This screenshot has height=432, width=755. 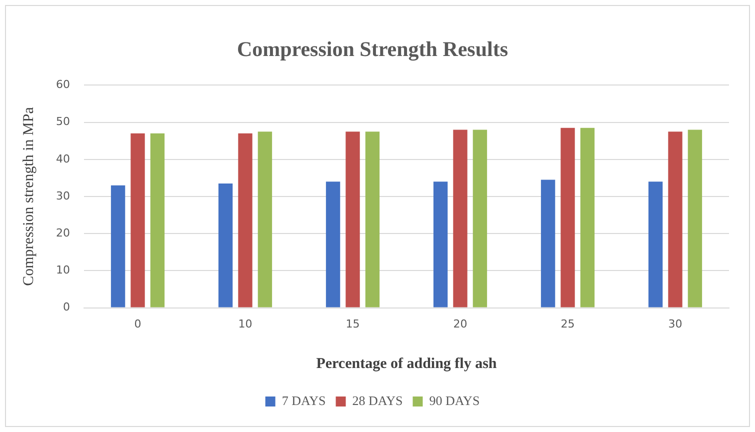 What do you see at coordinates (245, 323) in the screenshot?
I see `x-tick-label: 10` at bounding box center [245, 323].